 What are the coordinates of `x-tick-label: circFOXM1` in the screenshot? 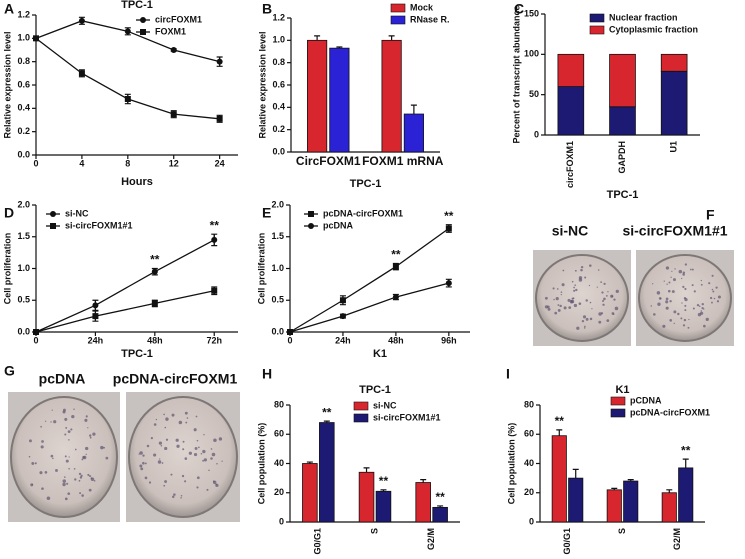 It's located at (570, 164).